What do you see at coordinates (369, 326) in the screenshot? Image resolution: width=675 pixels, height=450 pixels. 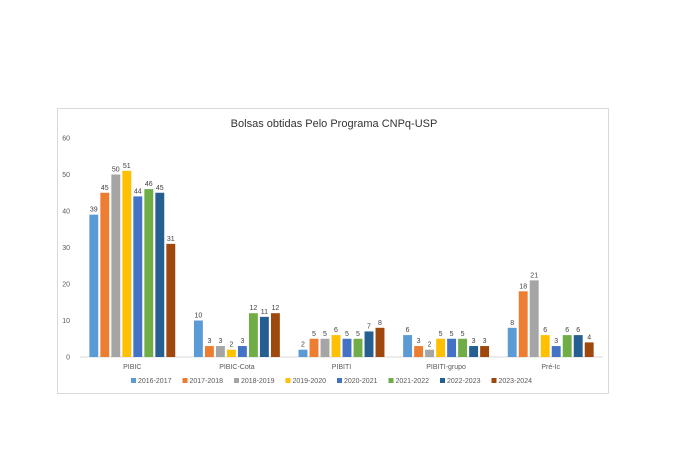 I see `data-label: 7` at bounding box center [369, 326].